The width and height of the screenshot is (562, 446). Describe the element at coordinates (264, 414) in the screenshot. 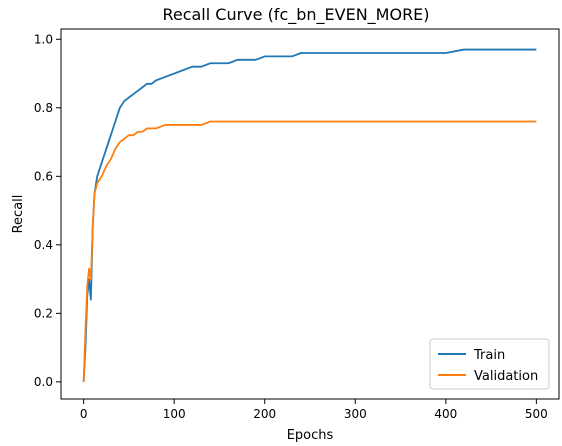

I see `x-tick-label: 200` at that location.